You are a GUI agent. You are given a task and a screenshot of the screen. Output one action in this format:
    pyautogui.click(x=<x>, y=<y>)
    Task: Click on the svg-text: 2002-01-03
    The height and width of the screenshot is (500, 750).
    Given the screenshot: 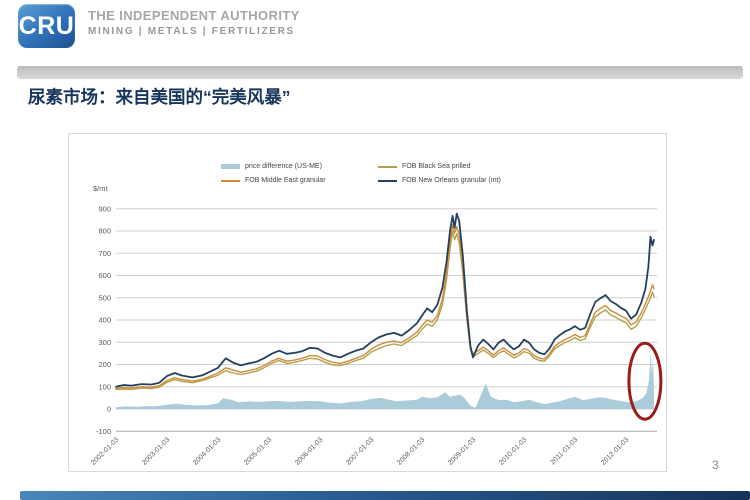 What is the action you would take?
    pyautogui.click(x=105, y=451)
    